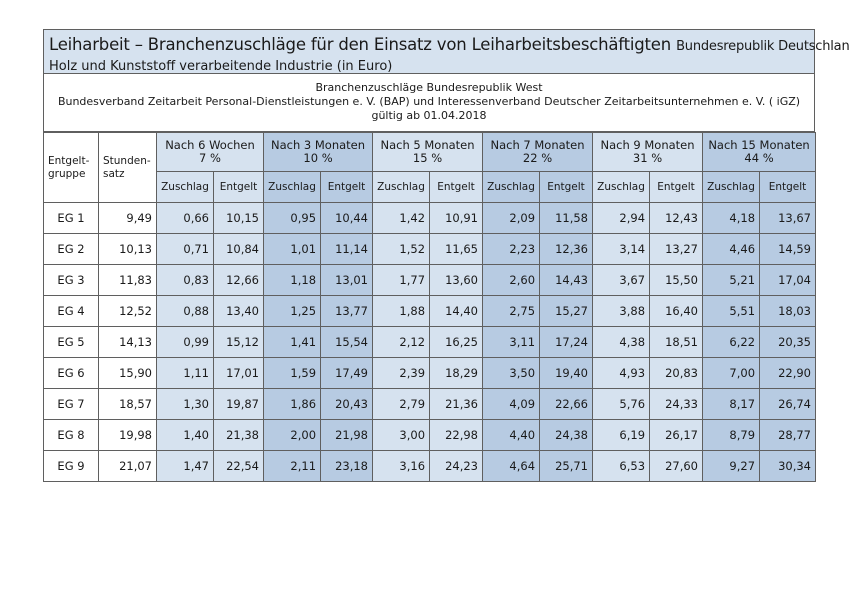 The image size is (849, 600). Describe the element at coordinates (292, 249) in the screenshot. I see `cell-zuschlag: 1,01` at that location.